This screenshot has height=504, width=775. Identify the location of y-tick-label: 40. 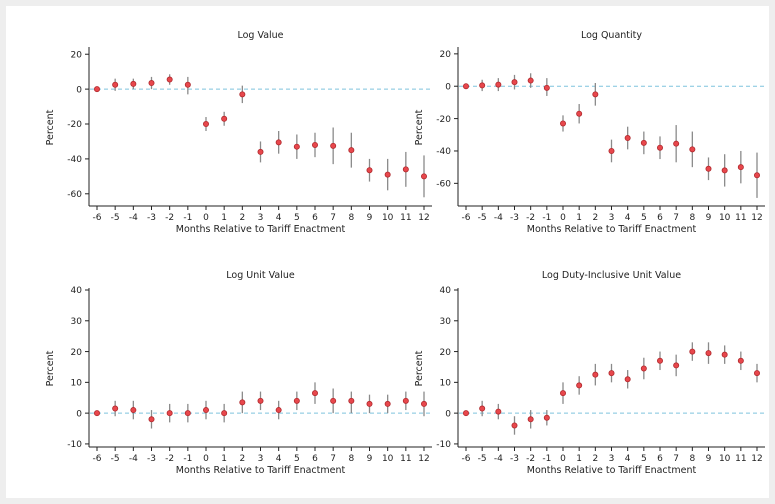
(77, 291).